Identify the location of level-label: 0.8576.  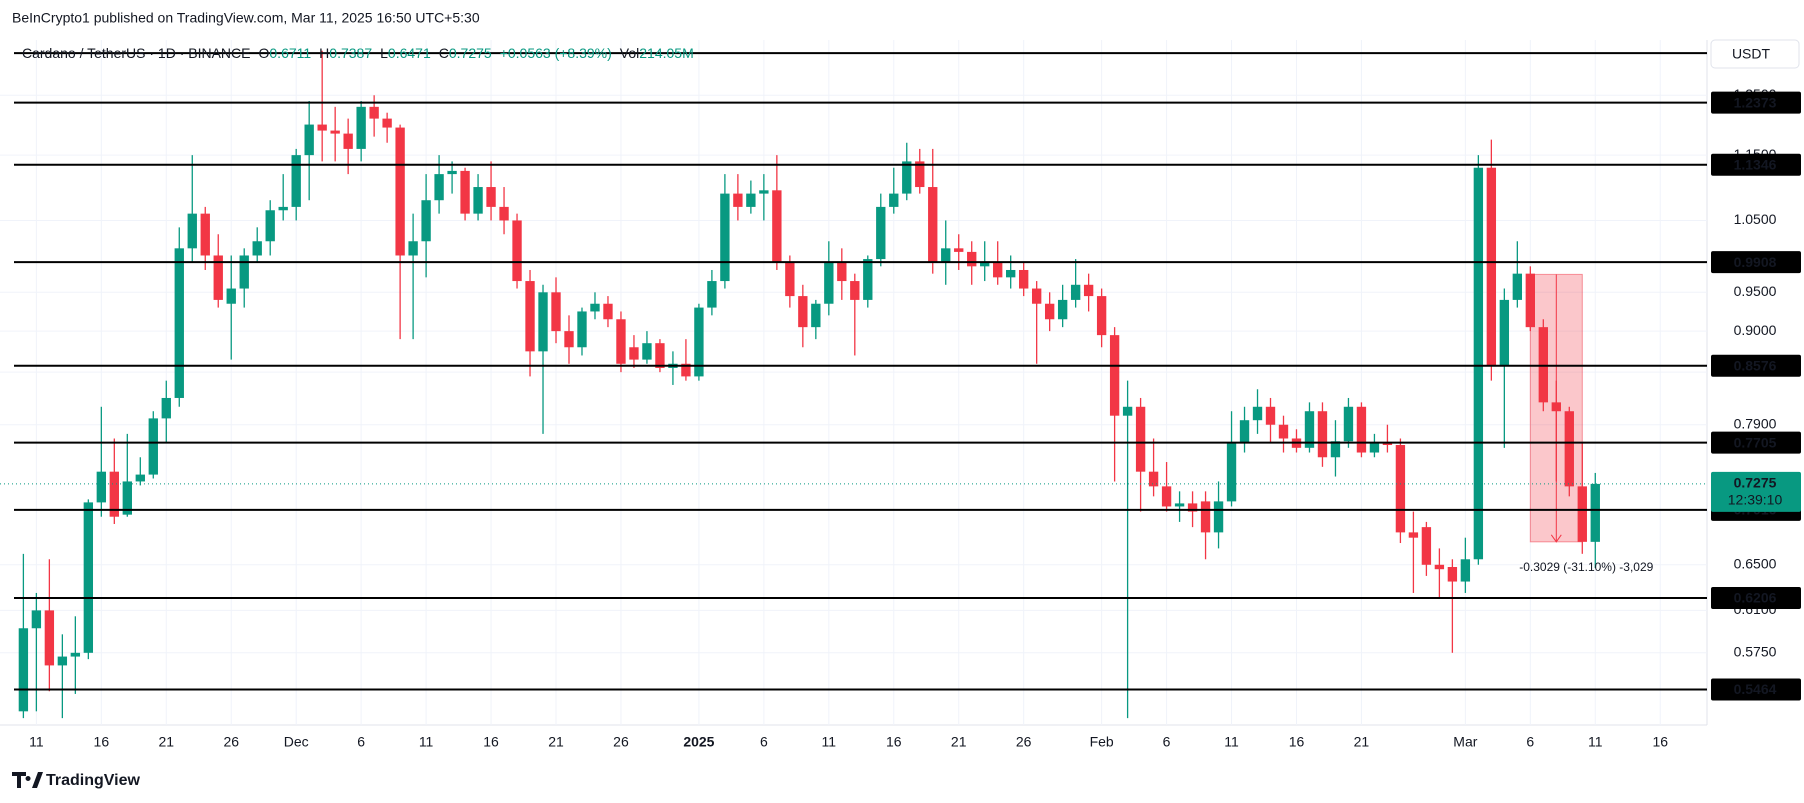
(1755, 365).